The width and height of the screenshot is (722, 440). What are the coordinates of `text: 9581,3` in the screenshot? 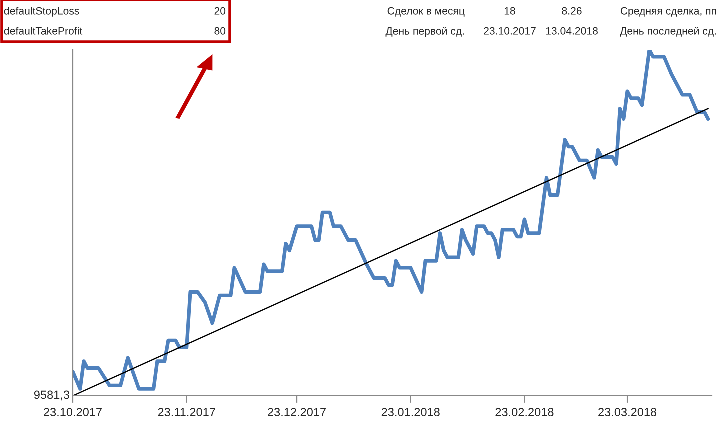 It's located at (52, 395).